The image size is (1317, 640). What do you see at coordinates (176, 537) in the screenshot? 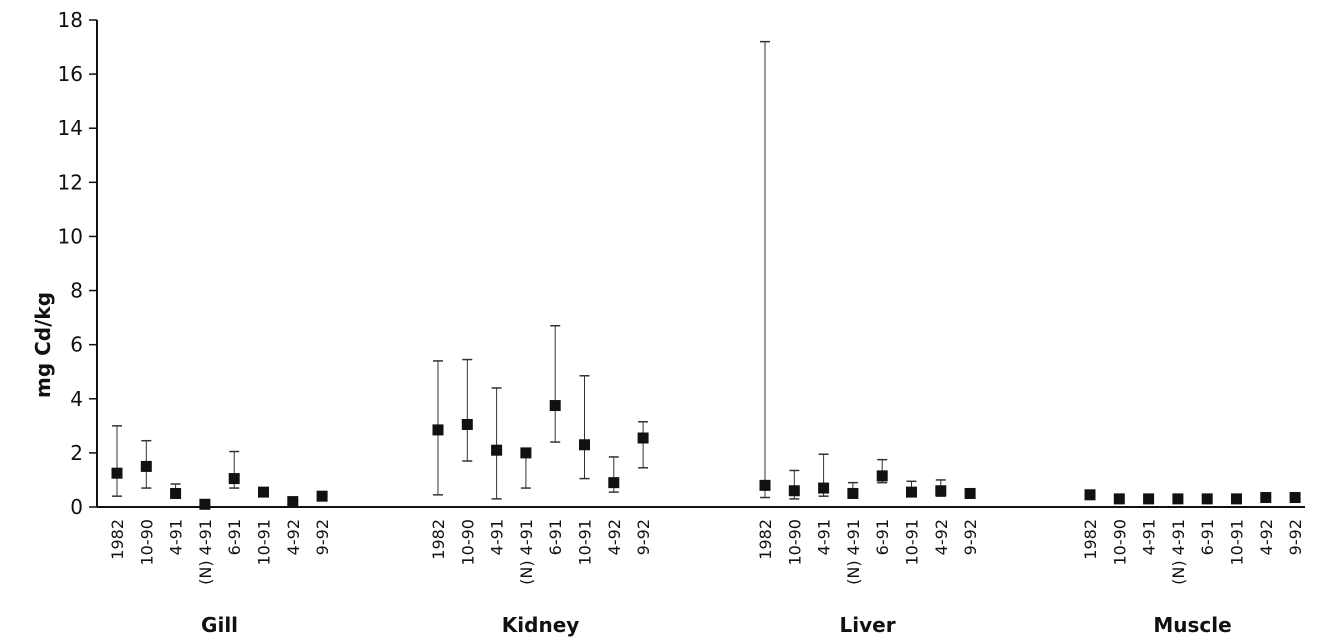
I see `gill-category-label: 4-91` at bounding box center [176, 537].